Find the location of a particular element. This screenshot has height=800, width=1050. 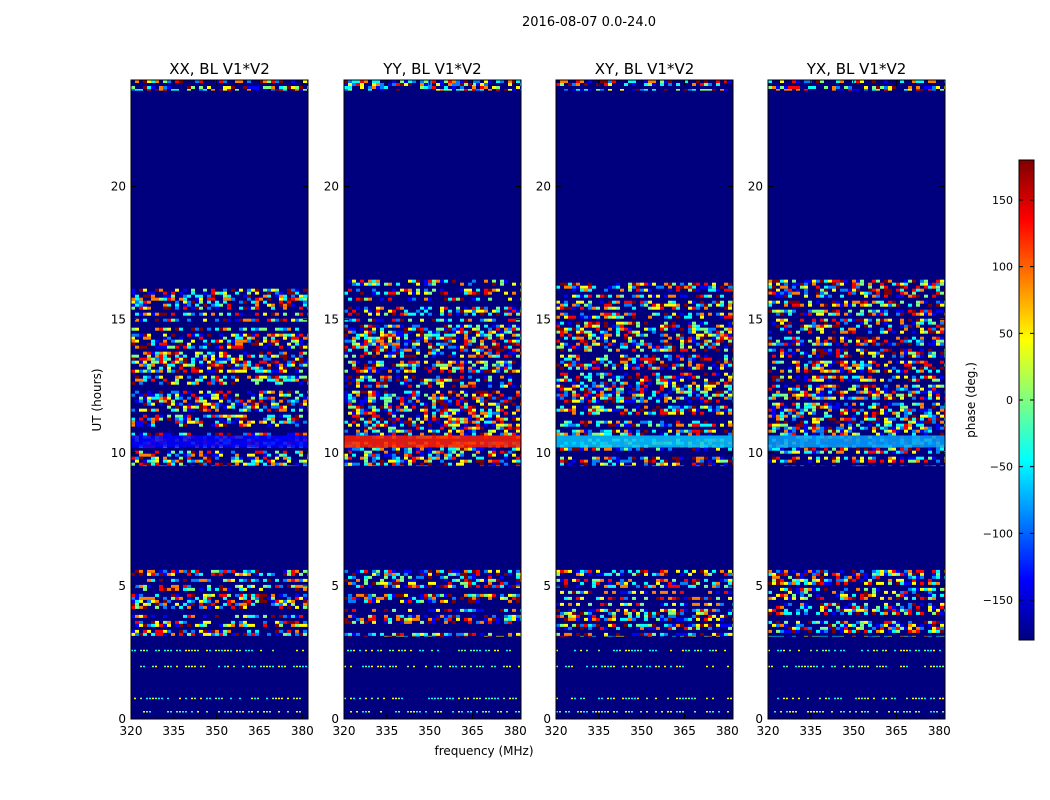

figure-title: 2016-08-07 0.0-24.0 is located at coordinates (589, 22).